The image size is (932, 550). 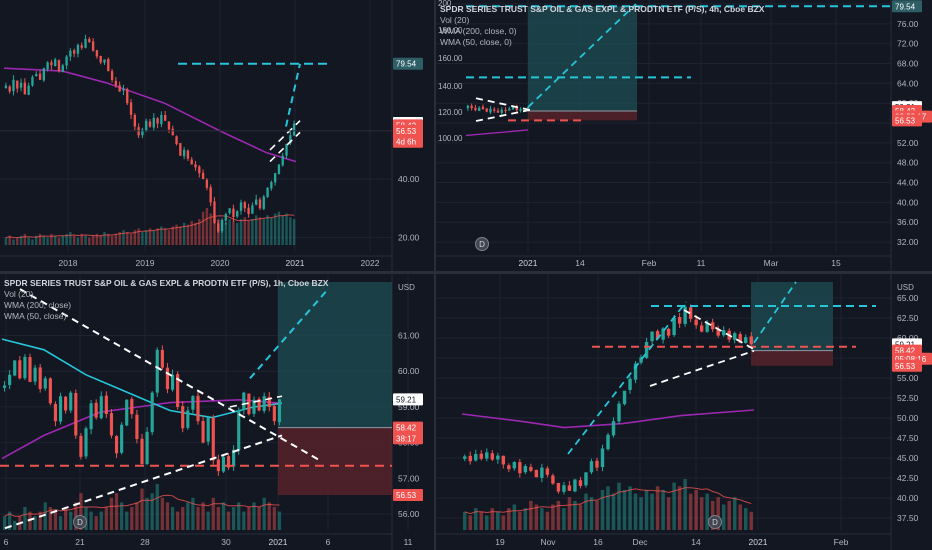 I want to click on y-tick-label: 44.00, so click(x=908, y=183).